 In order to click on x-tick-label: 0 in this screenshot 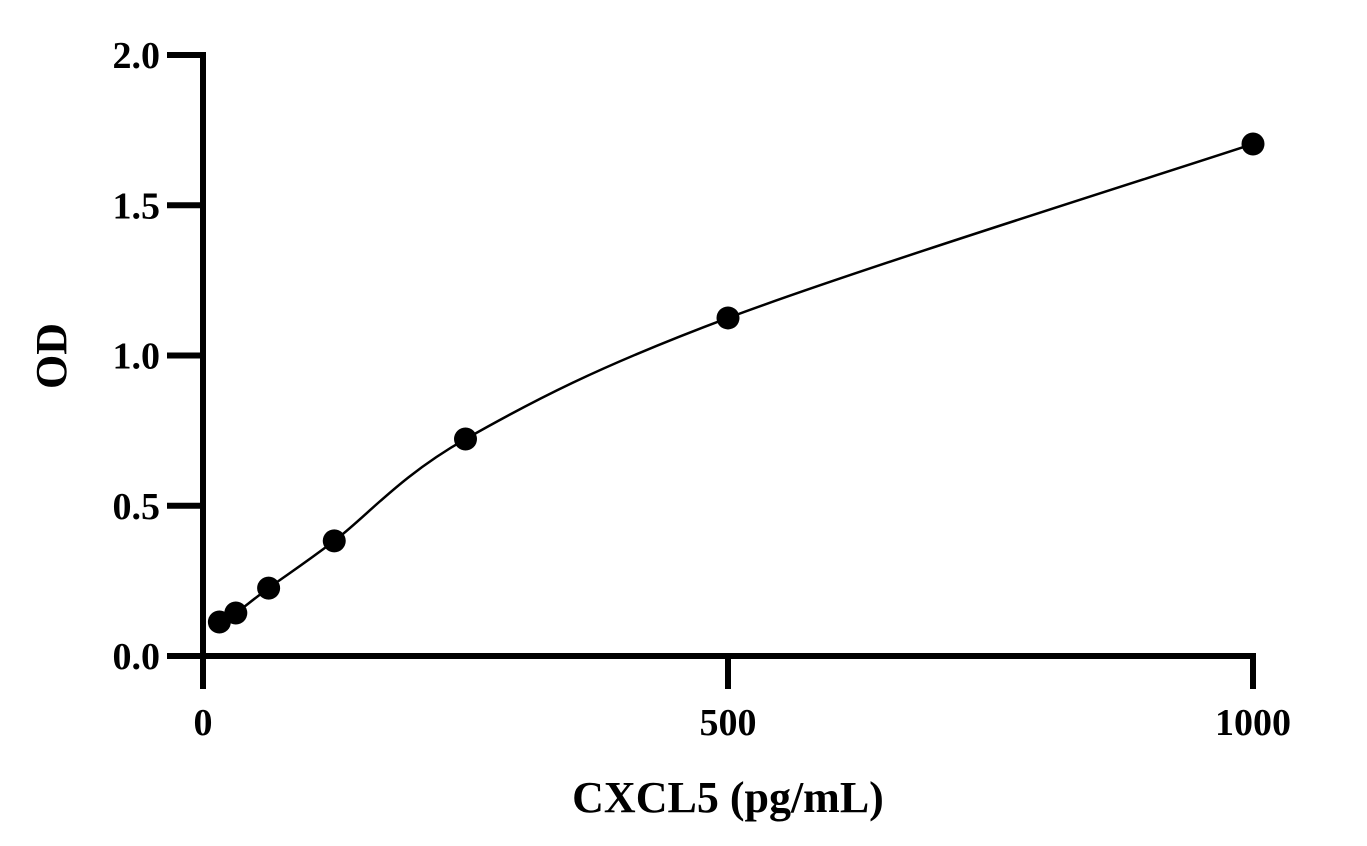, I will do `click(203, 723)`.